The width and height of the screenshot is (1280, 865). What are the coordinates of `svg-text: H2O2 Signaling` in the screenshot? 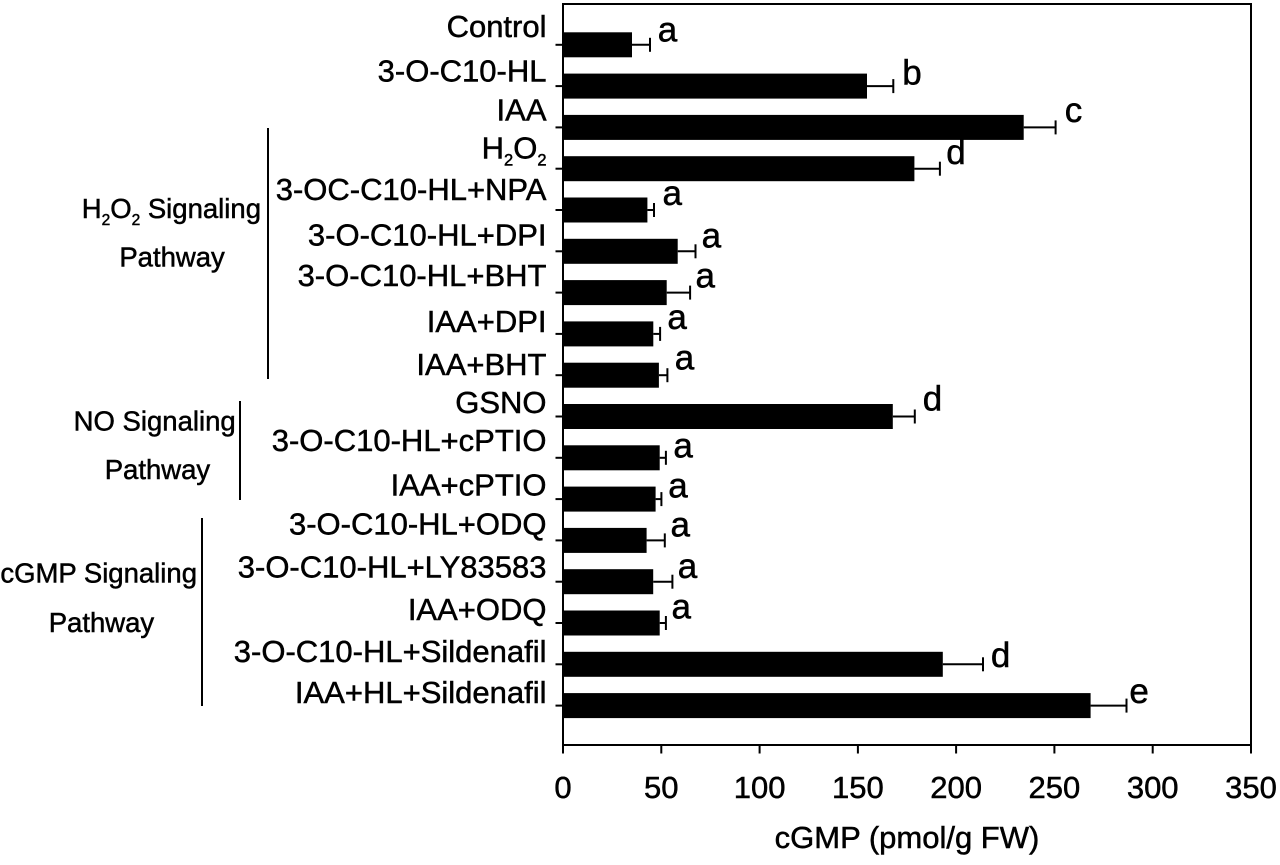 It's located at (171, 211).